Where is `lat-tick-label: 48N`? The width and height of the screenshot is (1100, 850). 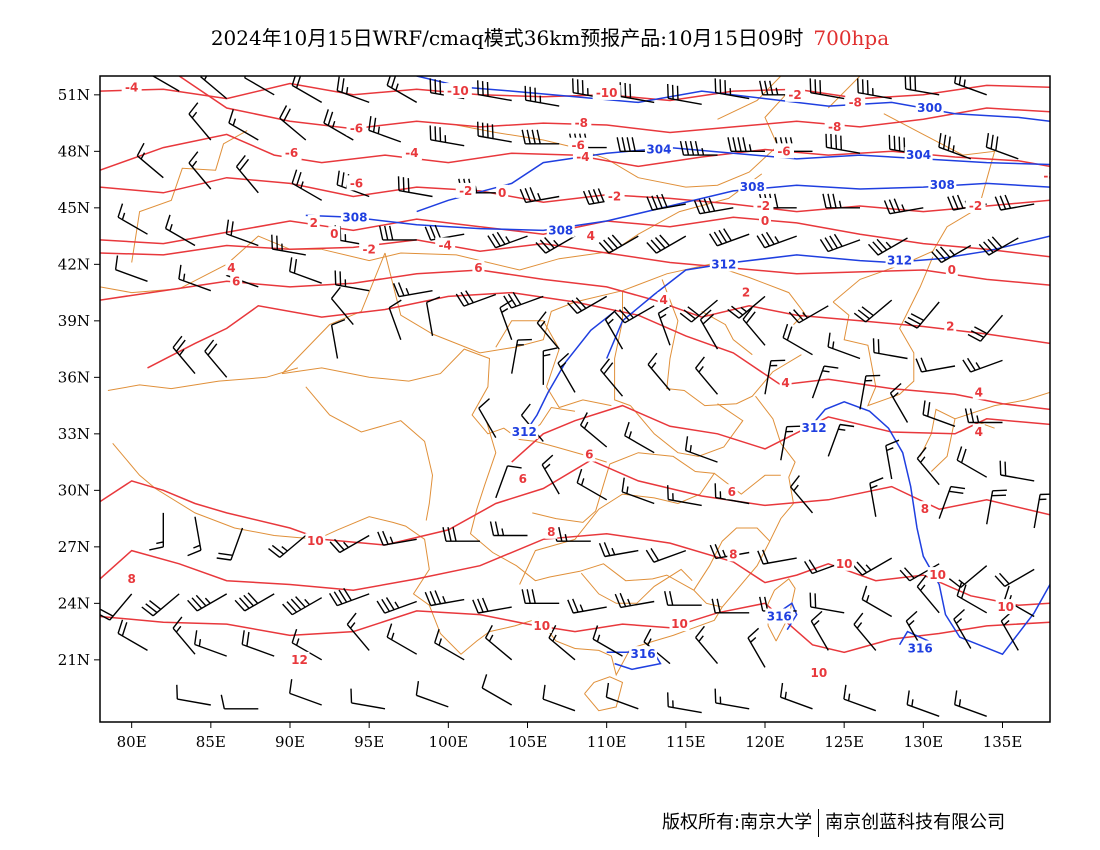
lat-tick-label: 48N is located at coordinates (74, 151).